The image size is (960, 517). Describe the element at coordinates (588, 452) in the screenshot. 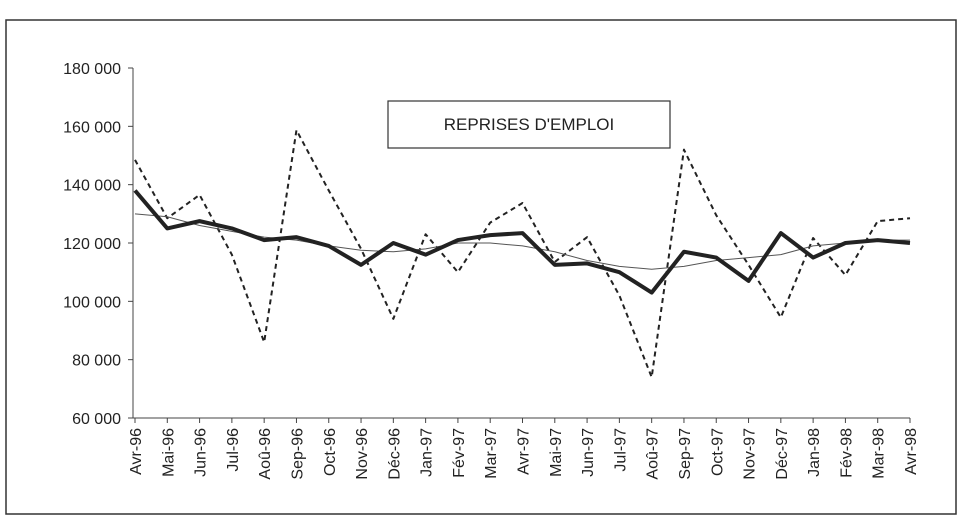

I see `x-tick-label: Jun-97` at that location.